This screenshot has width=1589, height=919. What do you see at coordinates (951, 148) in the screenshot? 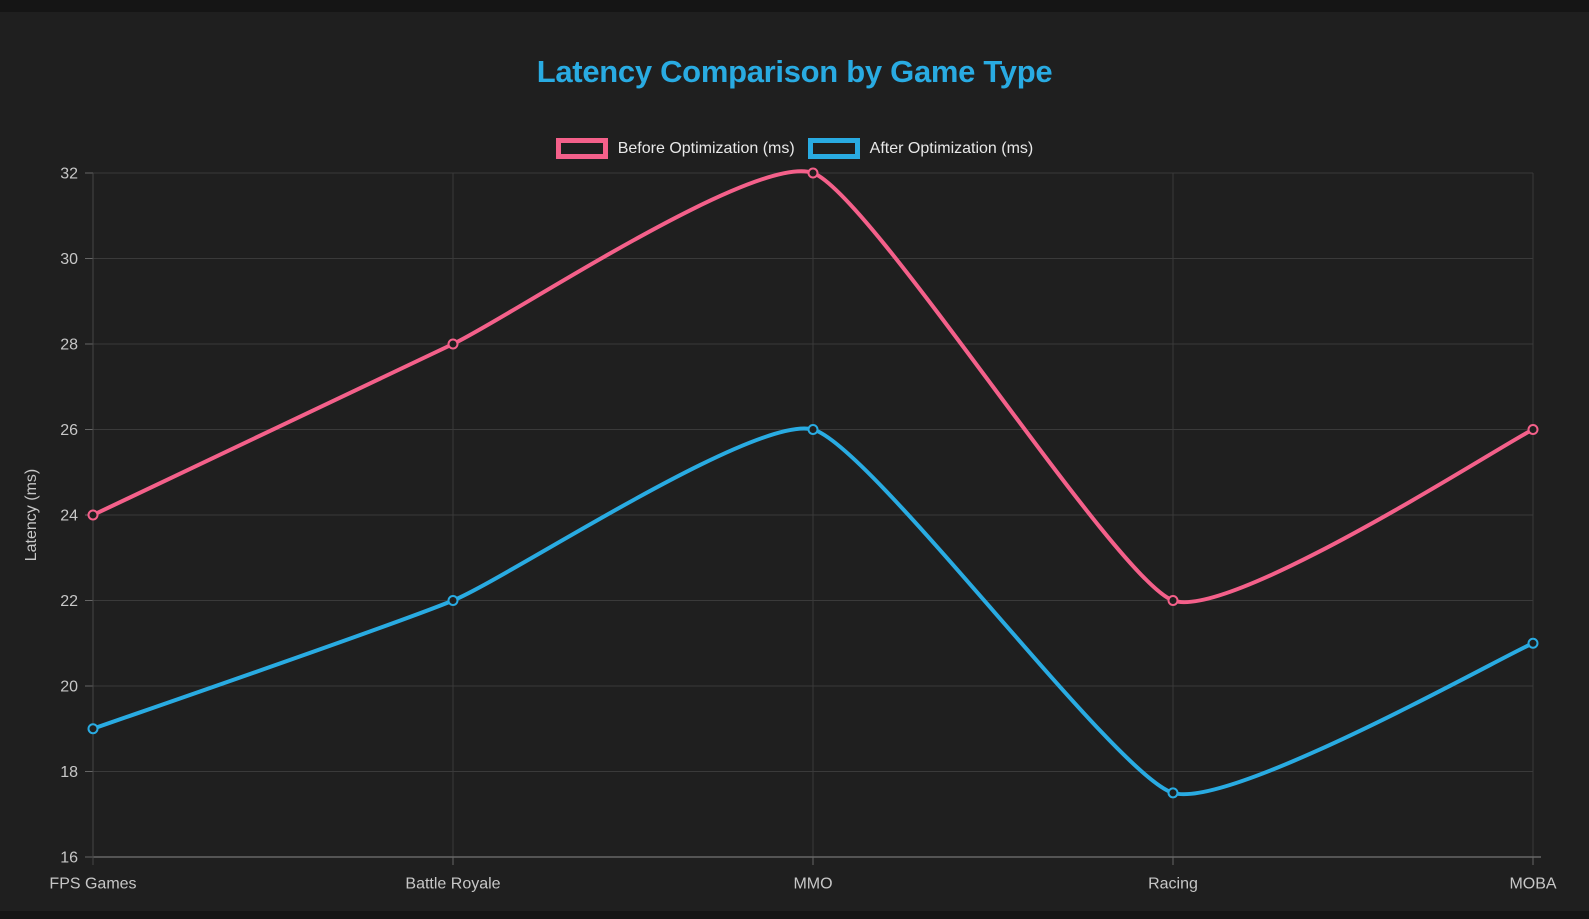
I see `legend-label: After Optimization (ms)` at bounding box center [951, 148].